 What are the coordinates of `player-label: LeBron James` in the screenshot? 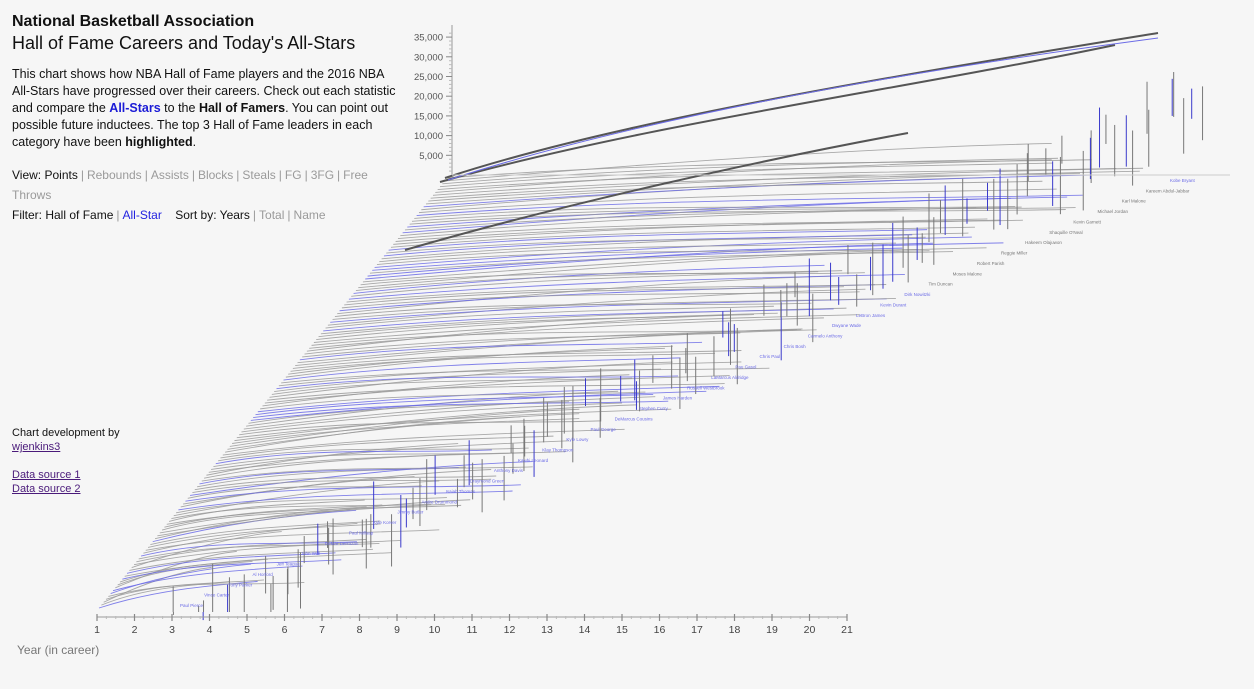 It's located at (871, 315).